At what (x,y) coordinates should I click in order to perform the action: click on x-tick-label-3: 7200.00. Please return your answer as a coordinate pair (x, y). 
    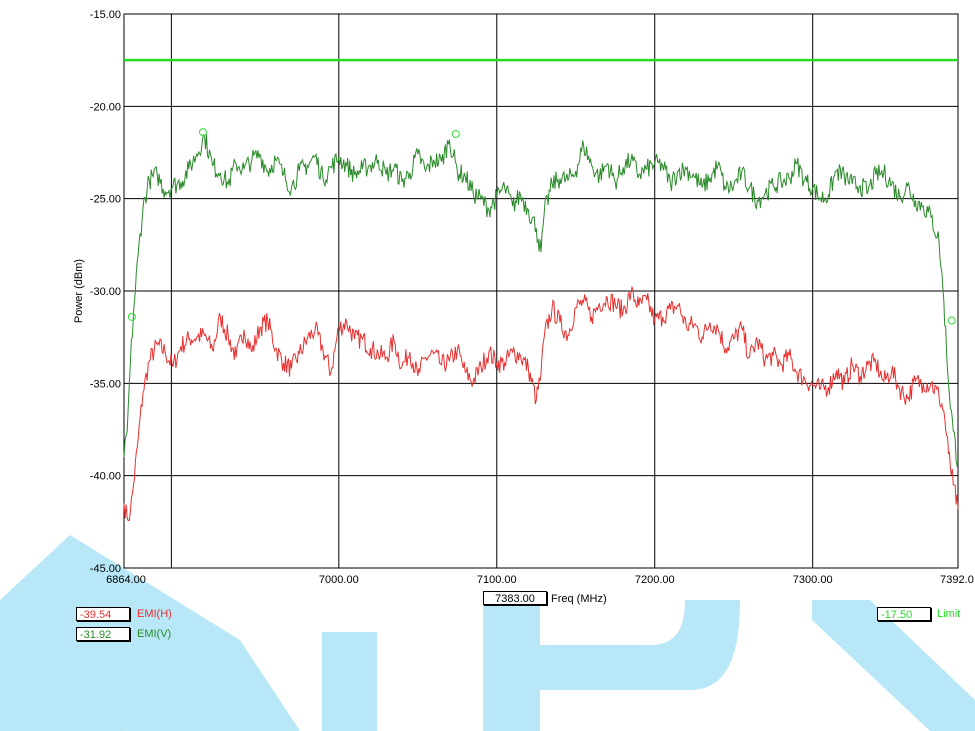
    Looking at the image, I should click on (655, 580).